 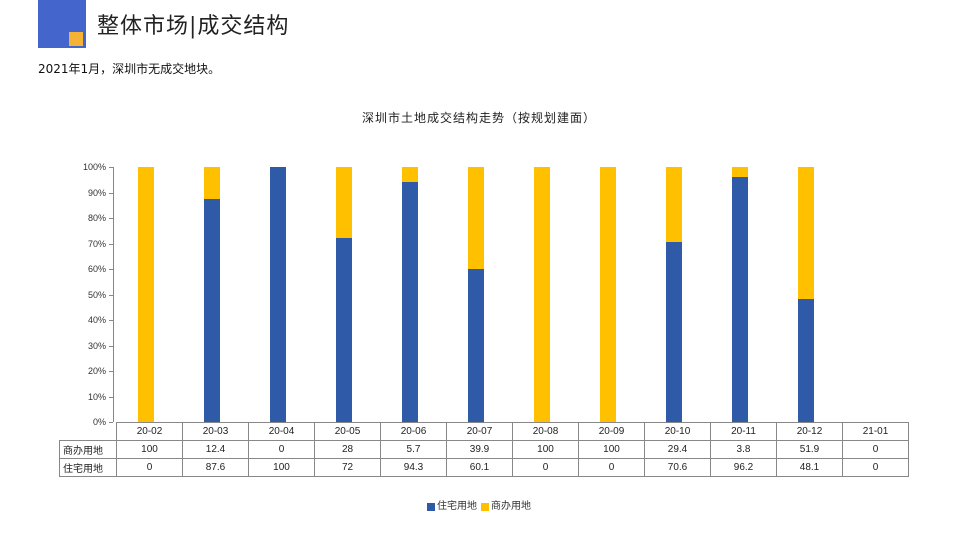 I want to click on y-tick-label: 80%, so click(x=96, y=218).